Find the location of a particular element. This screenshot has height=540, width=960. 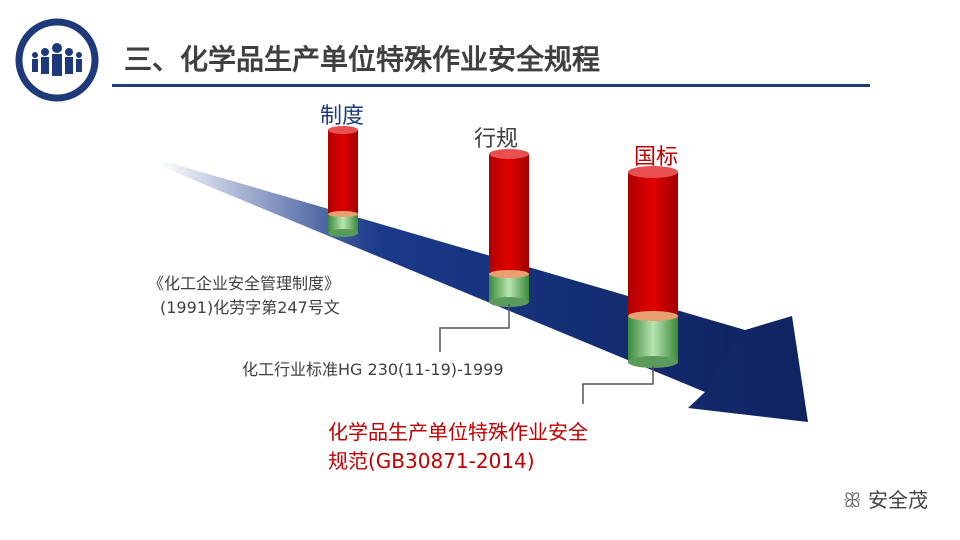

page-title: 三、化学品生产单位特殊作业安全规程 is located at coordinates (362, 59).